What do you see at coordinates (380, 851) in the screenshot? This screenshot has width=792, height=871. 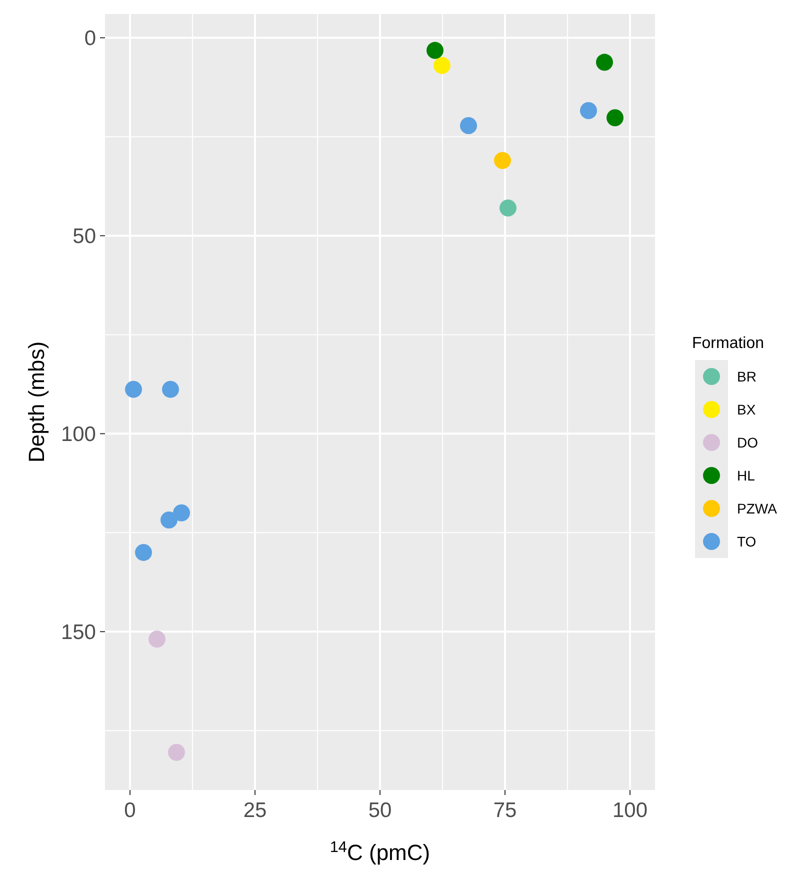 I see `x-axis-title: $^{14}$C (pmC)` at bounding box center [380, 851].